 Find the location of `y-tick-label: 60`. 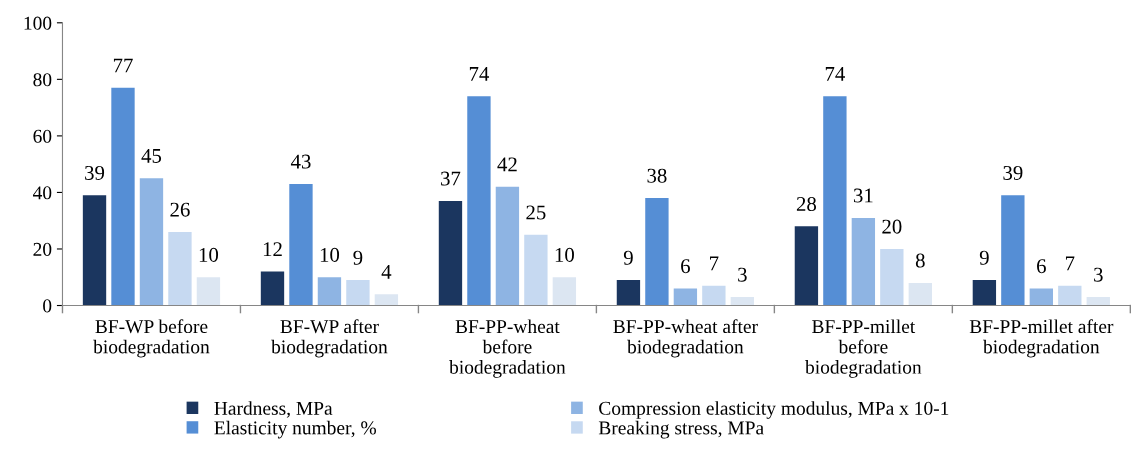

y-tick-label: 60 is located at coordinates (42, 136).